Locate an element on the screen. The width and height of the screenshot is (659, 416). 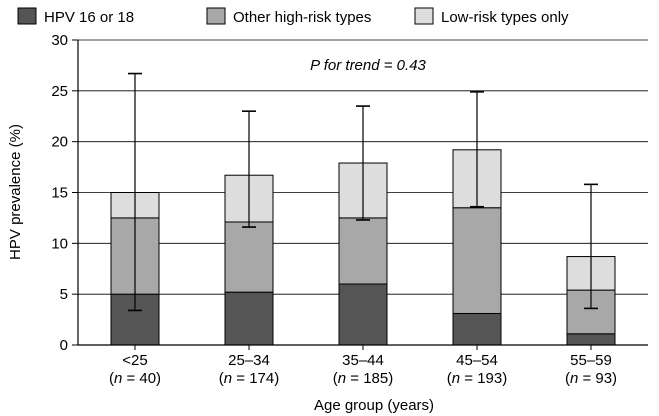
x-tick-sample-size: (n = 193) is located at coordinates (477, 378).